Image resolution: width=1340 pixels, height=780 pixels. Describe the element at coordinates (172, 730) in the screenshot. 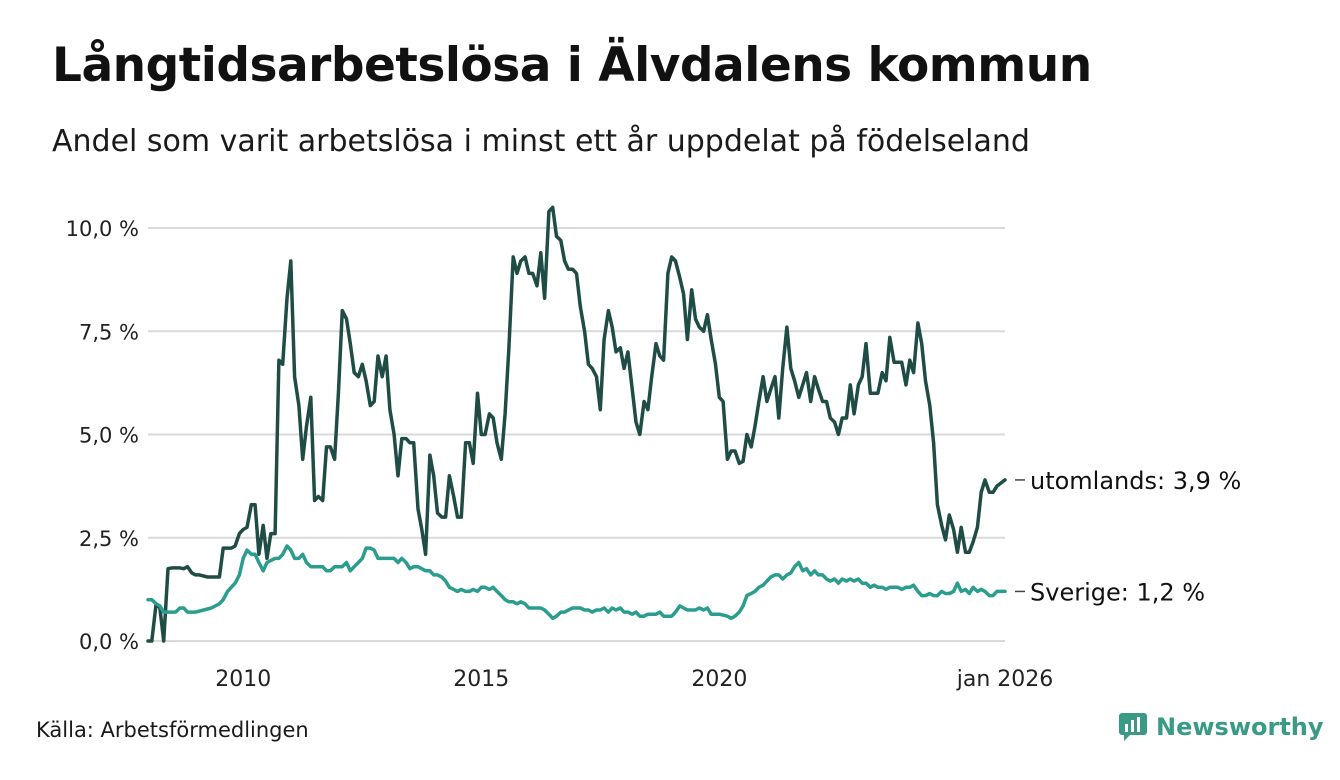

I see `source-note: Källa: Arbetsförmedlingen` at that location.